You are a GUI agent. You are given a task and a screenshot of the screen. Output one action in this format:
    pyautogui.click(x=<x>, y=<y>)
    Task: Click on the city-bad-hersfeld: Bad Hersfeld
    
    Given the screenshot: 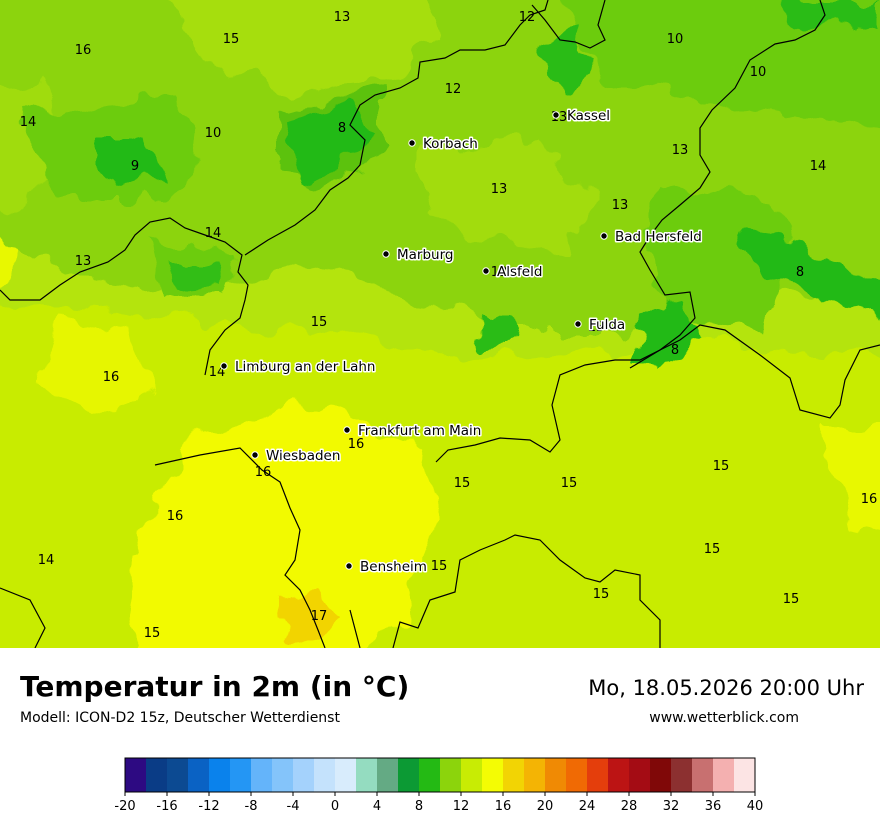 What is the action you would take?
    pyautogui.click(x=651, y=237)
    